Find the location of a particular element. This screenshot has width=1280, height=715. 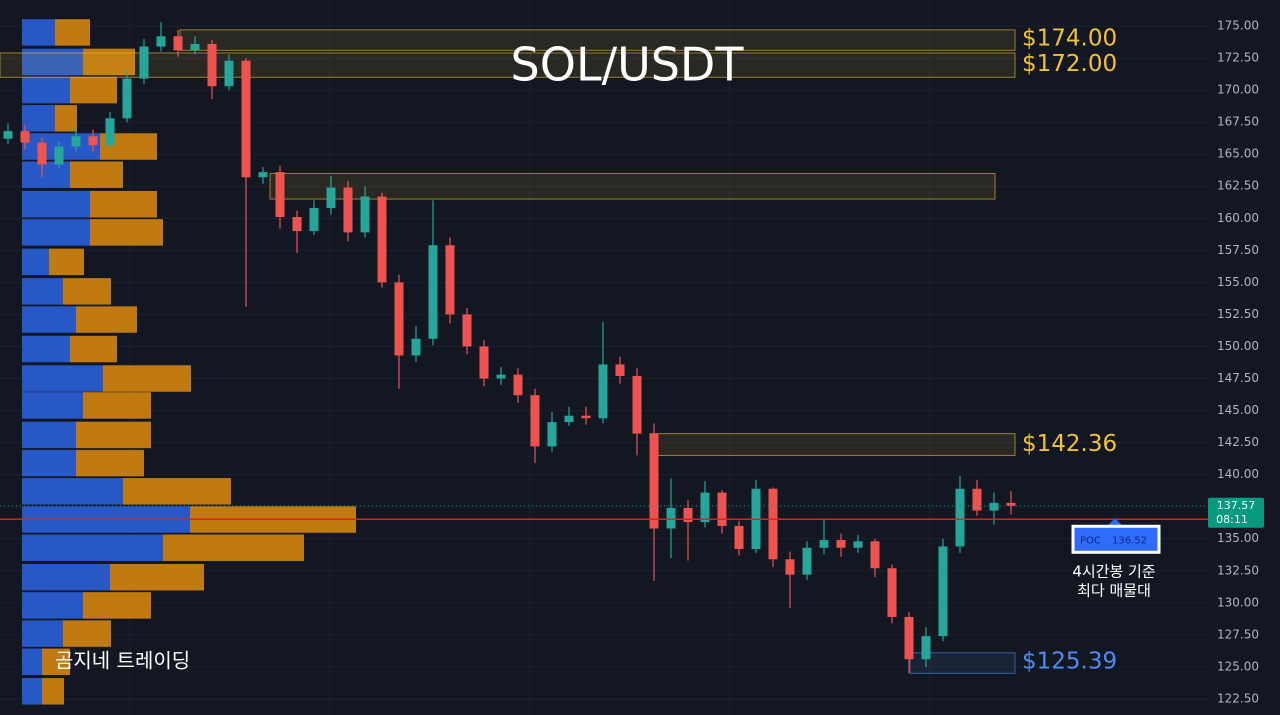

y-tick-label: 167.50 is located at coordinates (1238, 122).